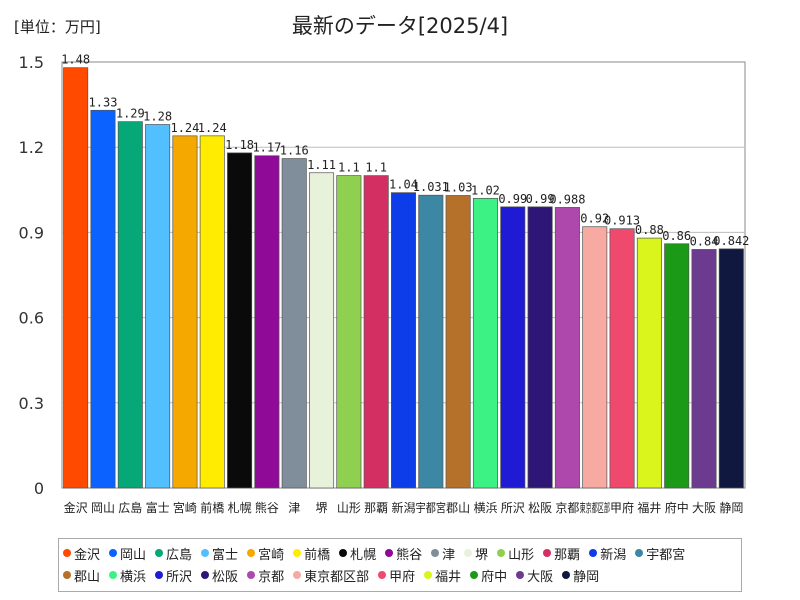 Image resolution: width=800 pixels, height=600 pixels. What do you see at coordinates (431, 187) in the screenshot?
I see `data-label: 1.031` at bounding box center [431, 187].